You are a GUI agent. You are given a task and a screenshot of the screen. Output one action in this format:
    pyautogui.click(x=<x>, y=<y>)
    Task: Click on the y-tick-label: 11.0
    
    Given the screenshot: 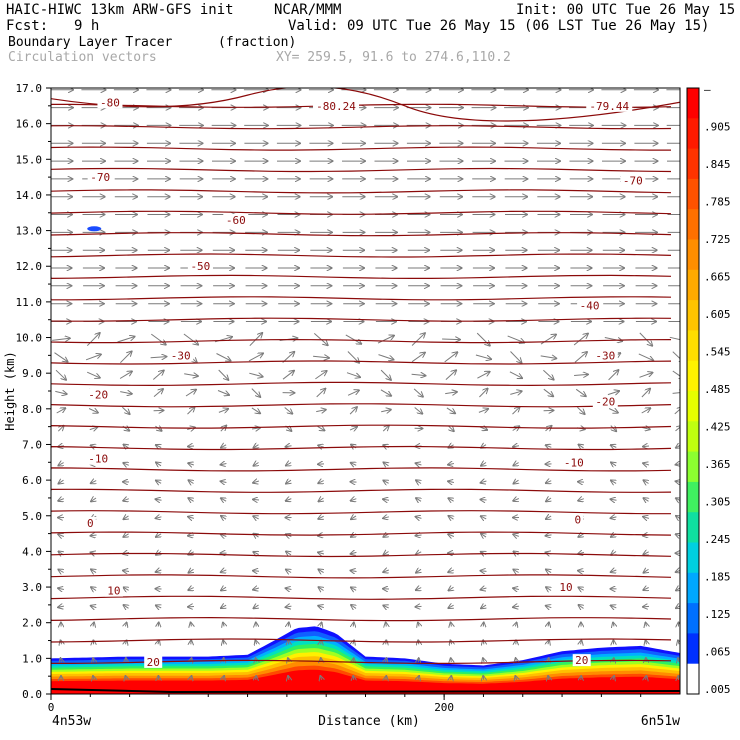 What is the action you would take?
    pyautogui.click(x=29, y=302)
    